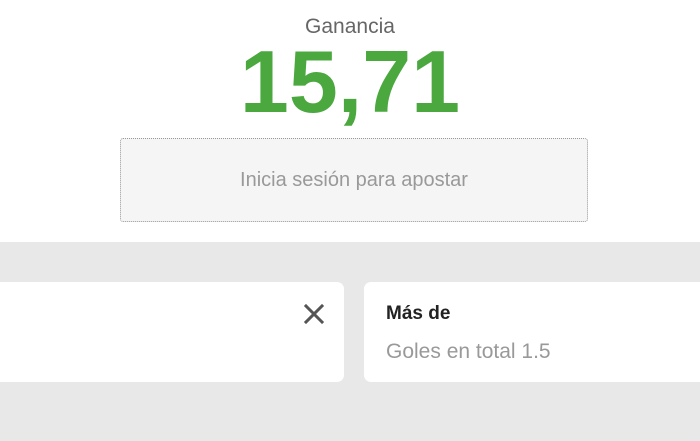 Image resolution: width=700 pixels, height=441 pixels. I want to click on login-to-bet-button: Inicia sesión para apostar, so click(354, 180).